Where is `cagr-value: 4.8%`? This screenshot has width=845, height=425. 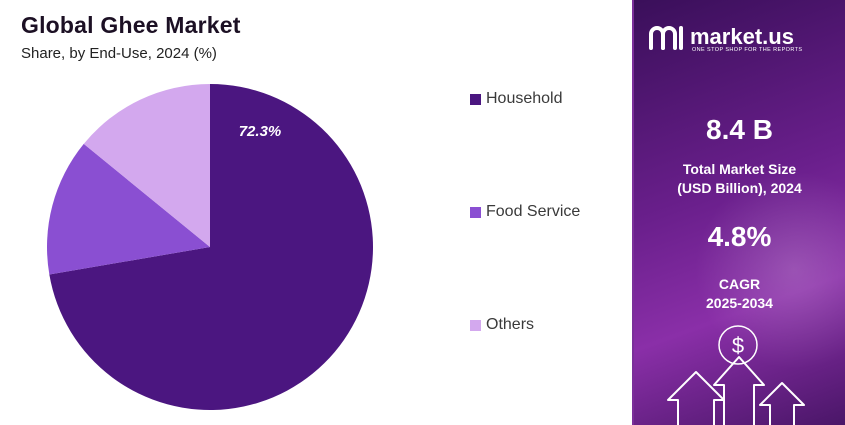 cagr-value: 4.8% is located at coordinates (739, 236).